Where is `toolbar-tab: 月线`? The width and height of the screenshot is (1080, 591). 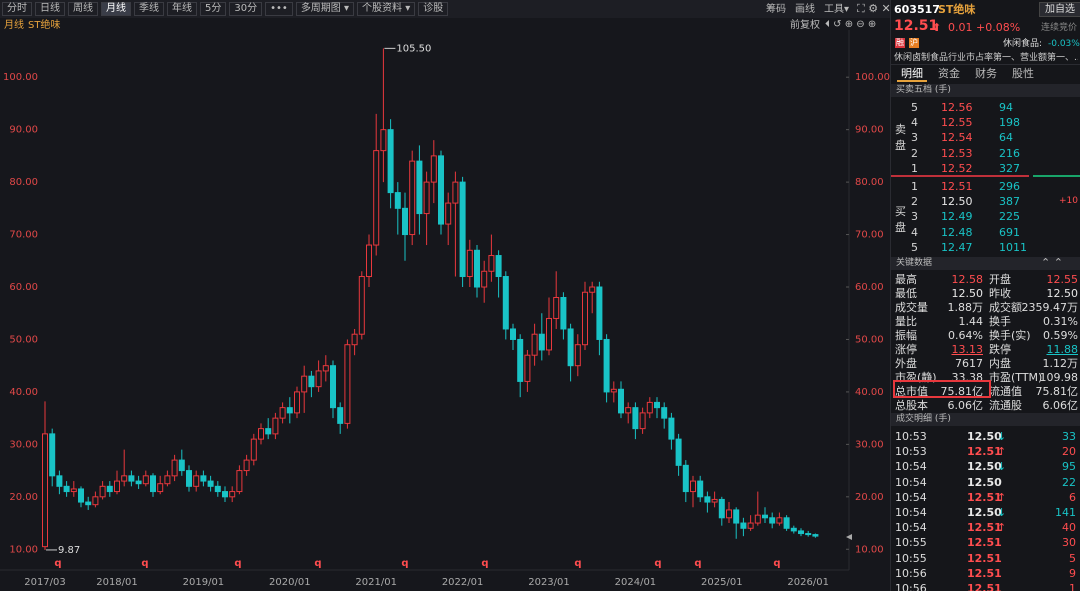 toolbar-tab: 月线 is located at coordinates (116, 9).